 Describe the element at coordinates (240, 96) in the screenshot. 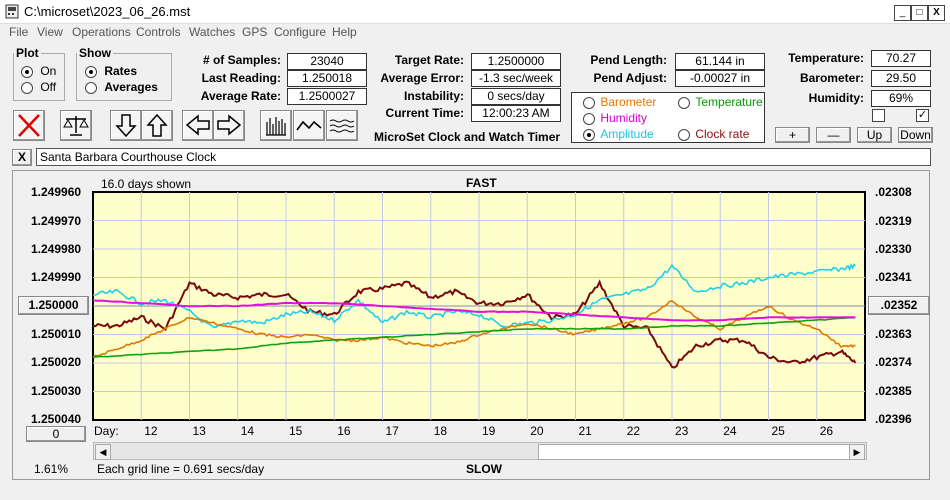

I see `avg-rate-label: Average Rate:` at that location.